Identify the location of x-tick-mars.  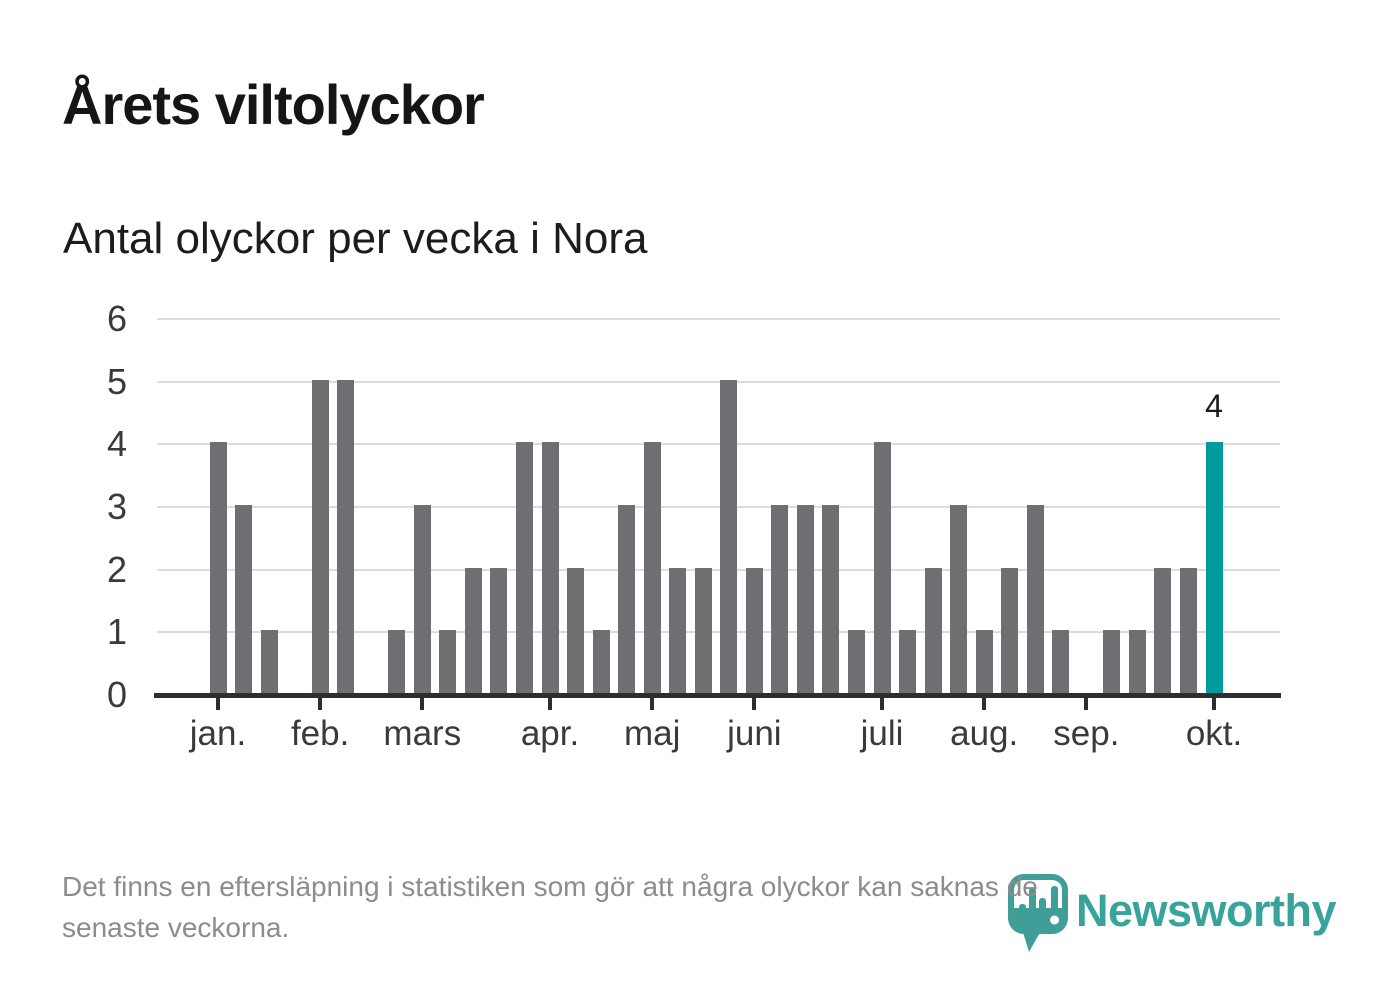
(422, 704).